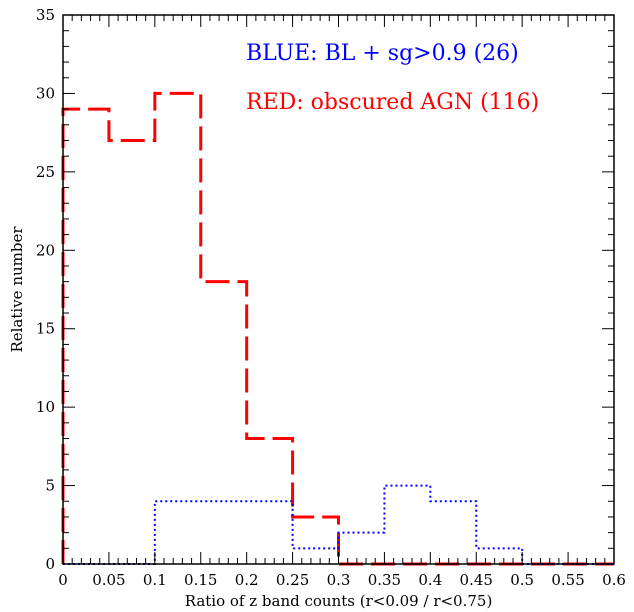 The width and height of the screenshot is (634, 612). I want to click on y-tick-label: 30, so click(45, 93).